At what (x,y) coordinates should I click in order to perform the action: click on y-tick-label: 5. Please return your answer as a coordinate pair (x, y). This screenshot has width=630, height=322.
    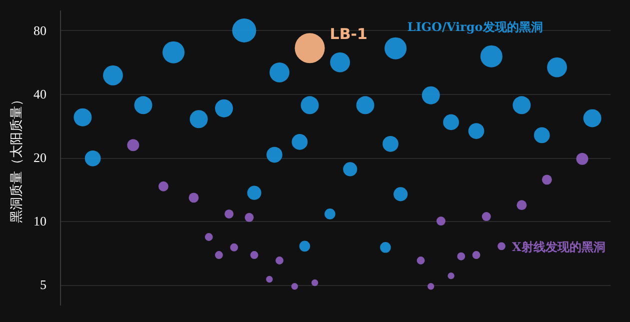
    Looking at the image, I should click on (43, 284).